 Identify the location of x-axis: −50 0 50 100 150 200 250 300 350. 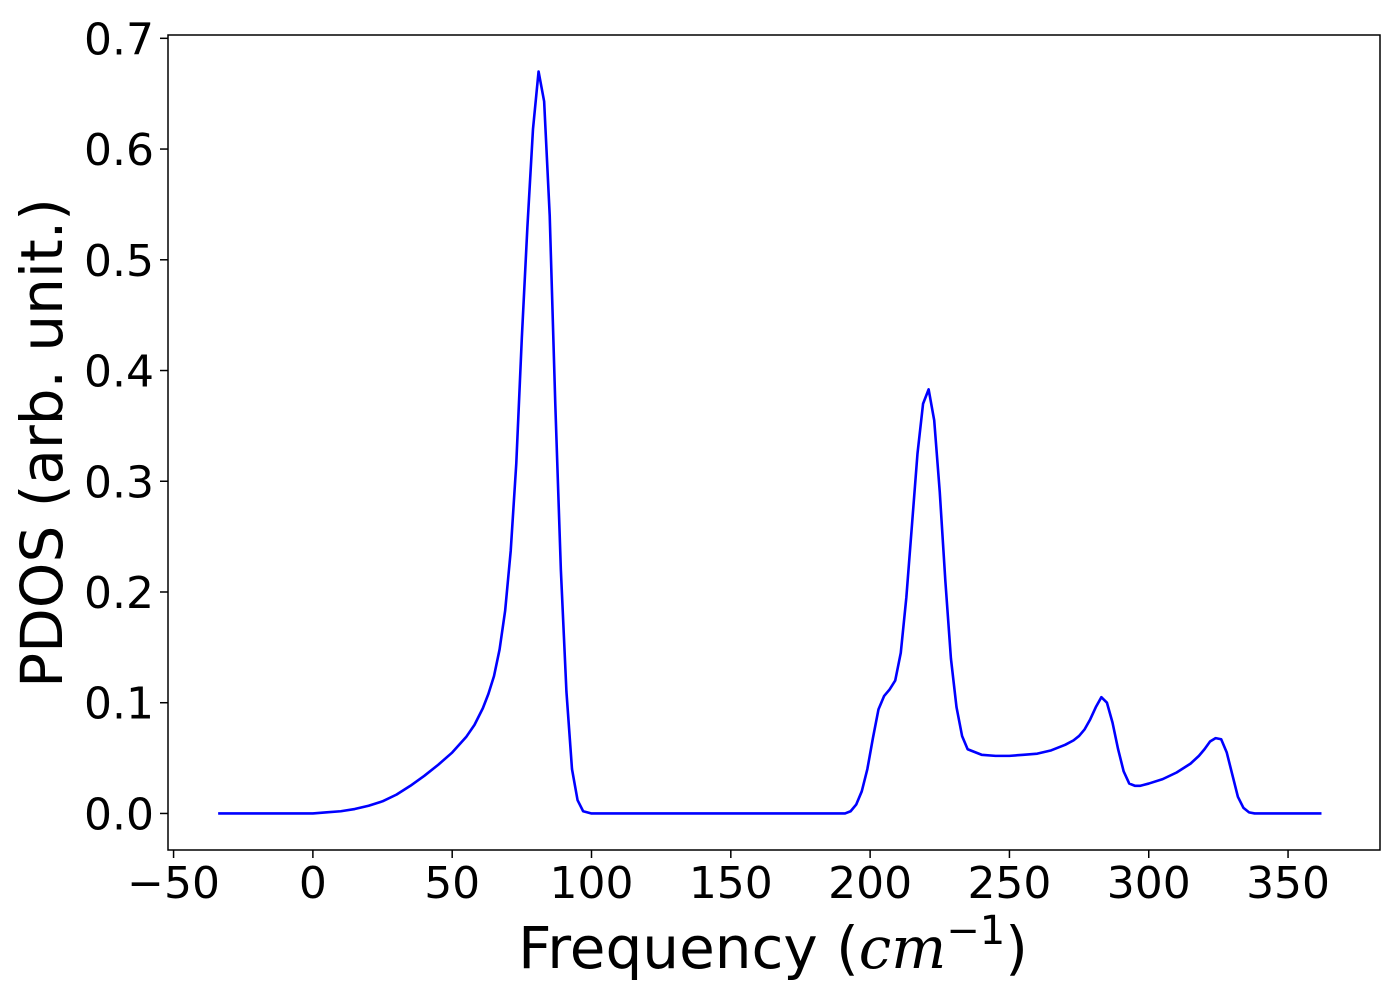
(728, 879).